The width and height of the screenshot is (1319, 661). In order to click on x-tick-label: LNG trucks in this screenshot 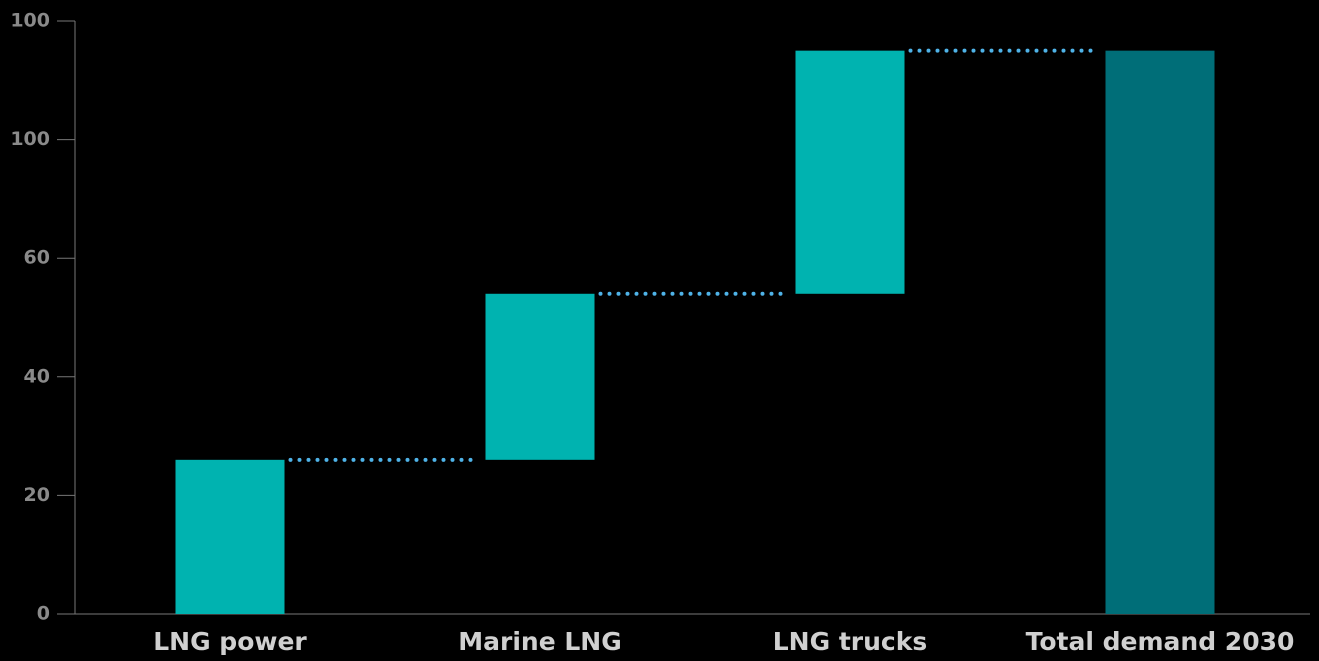, I will do `click(850, 641)`.